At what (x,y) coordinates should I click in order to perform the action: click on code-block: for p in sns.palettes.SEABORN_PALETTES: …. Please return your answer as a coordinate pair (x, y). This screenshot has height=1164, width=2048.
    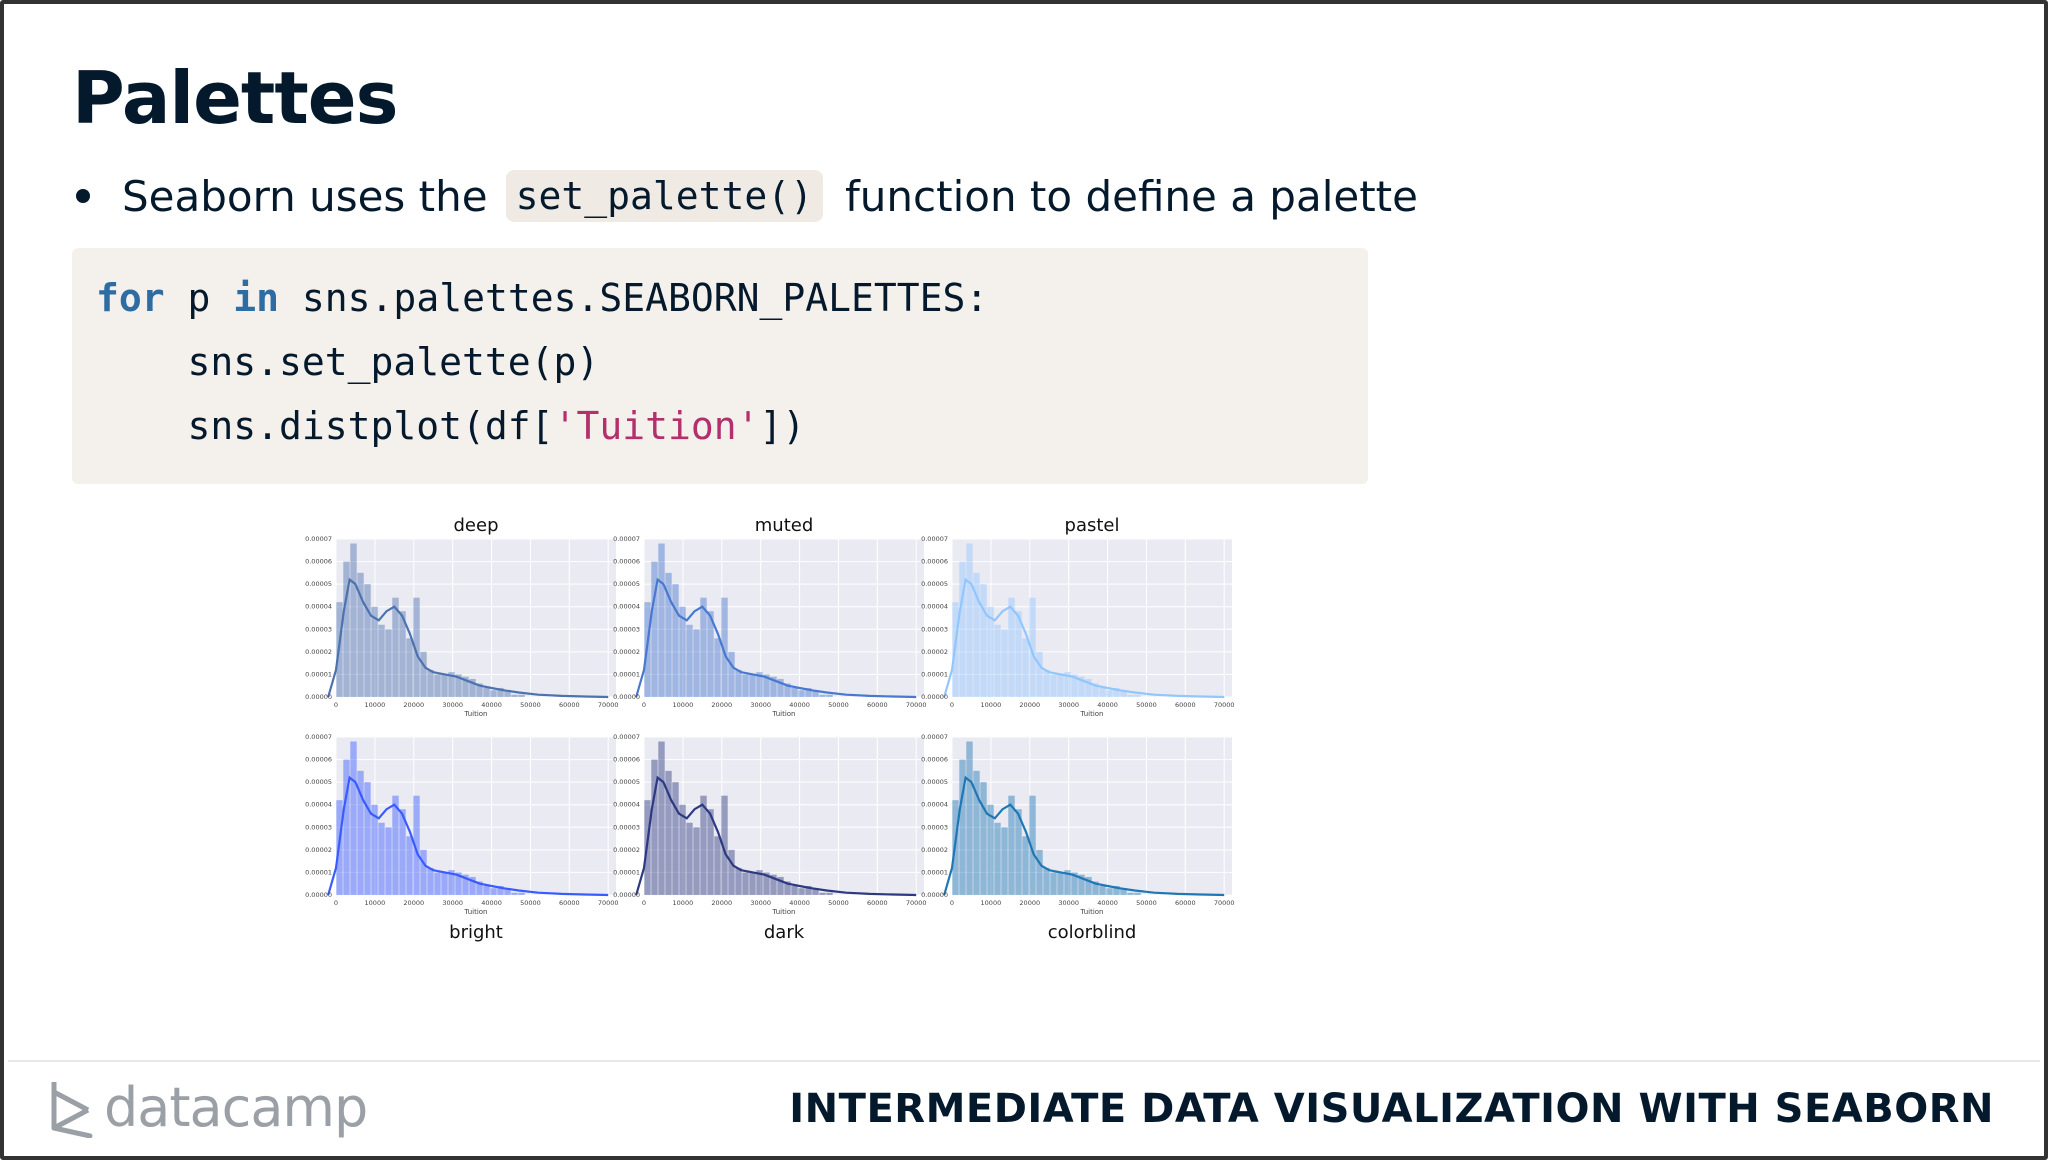
    Looking at the image, I should click on (720, 366).